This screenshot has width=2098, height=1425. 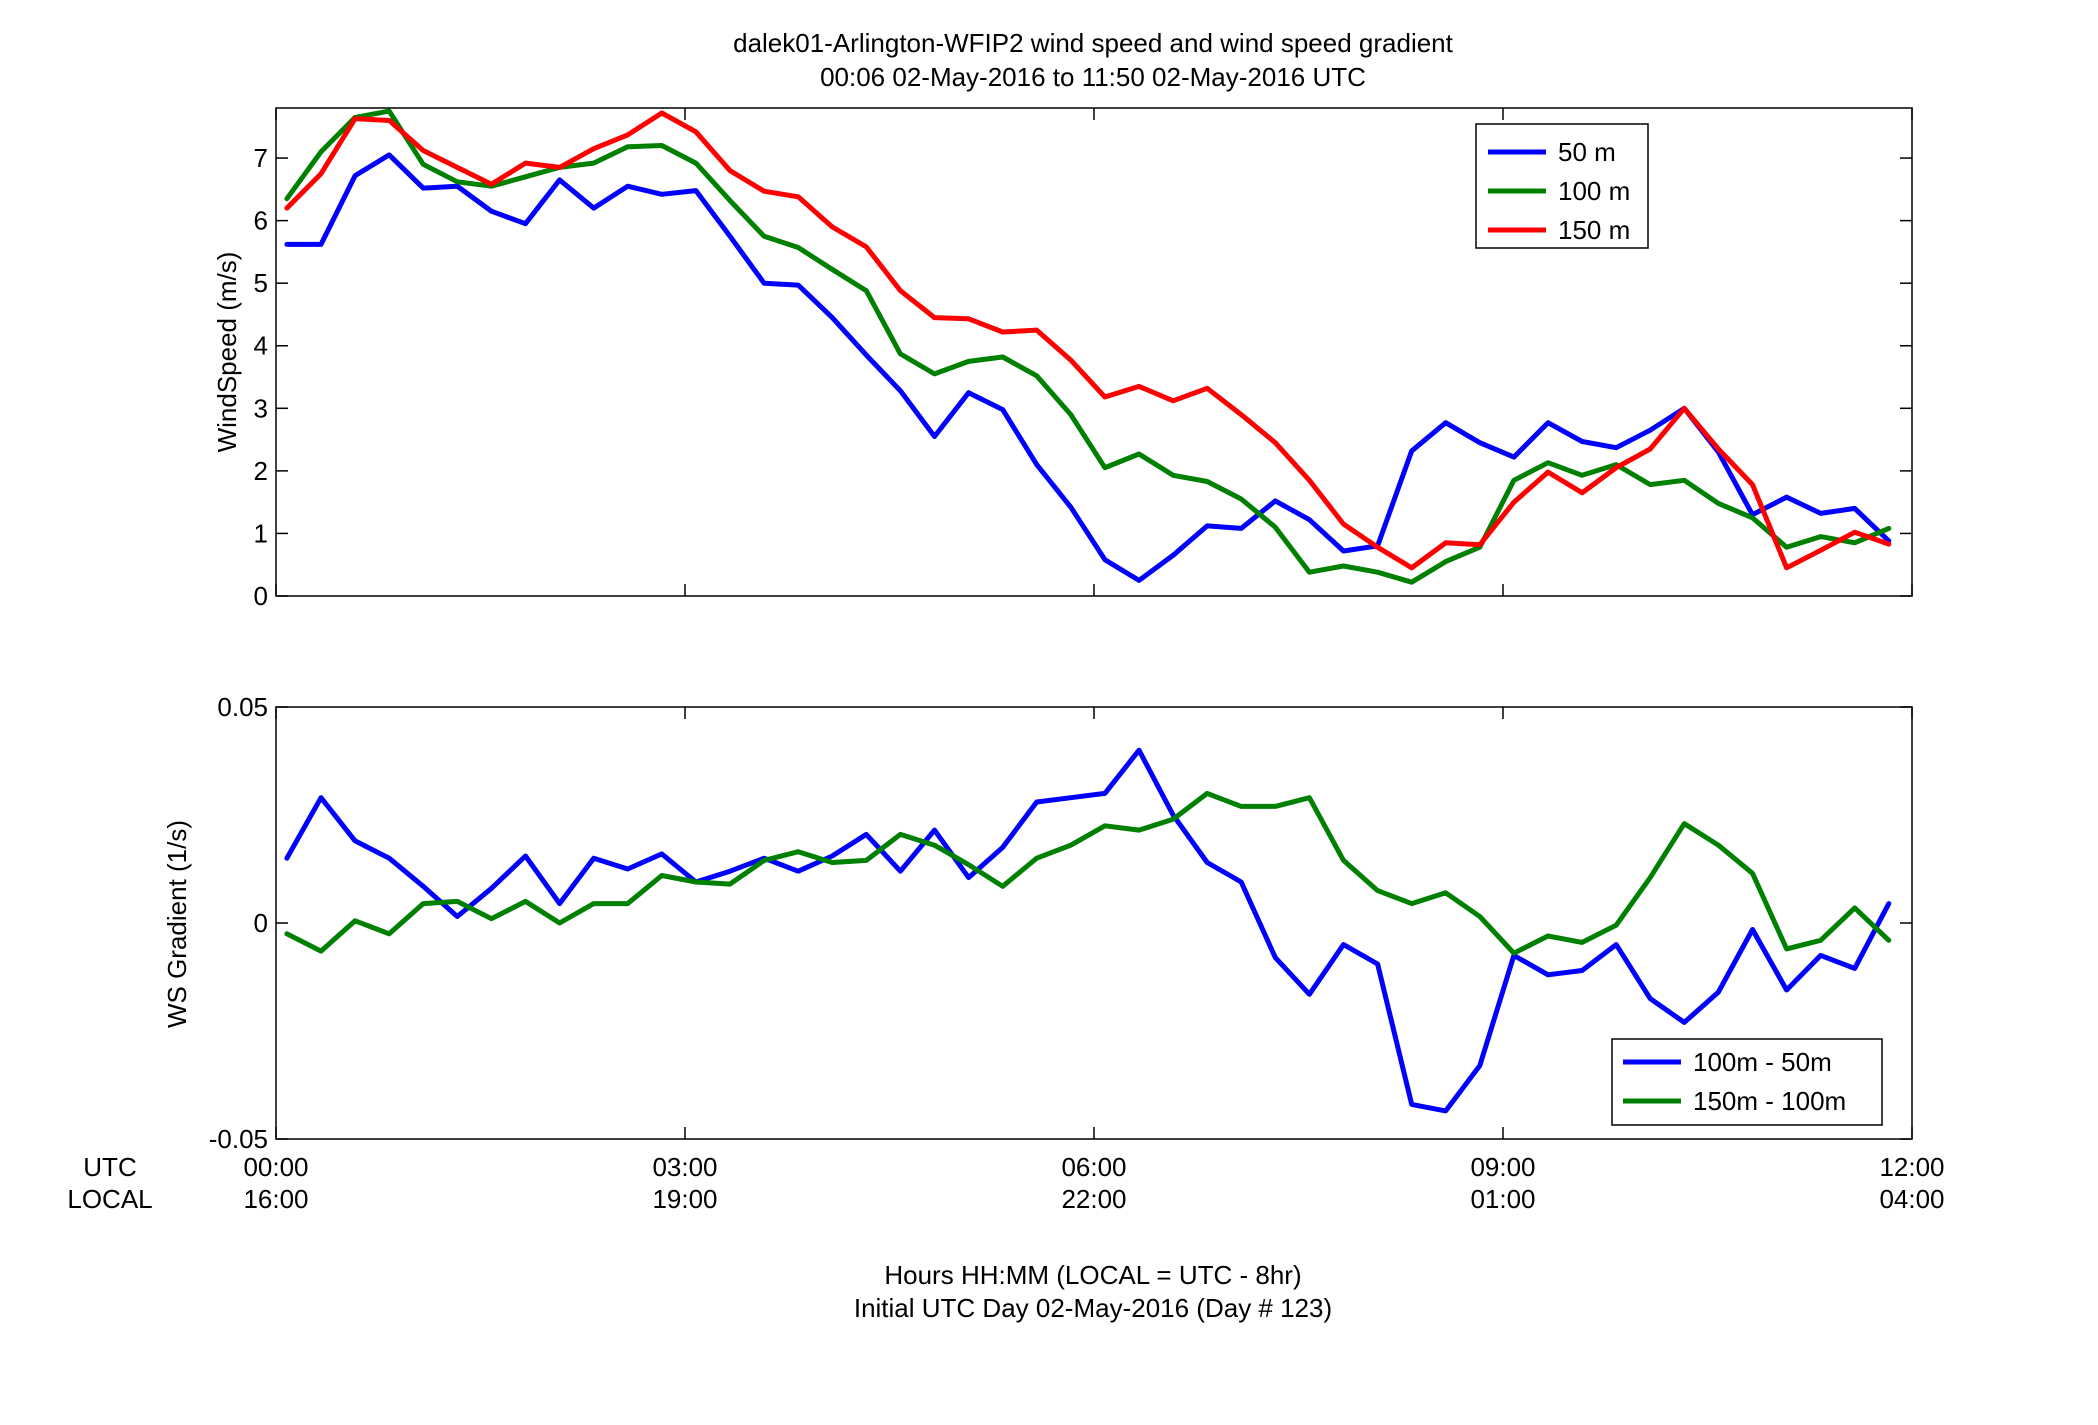 What do you see at coordinates (177, 924) in the screenshot?
I see `gradient-ylabel: WS Gradient (1/s)` at bounding box center [177, 924].